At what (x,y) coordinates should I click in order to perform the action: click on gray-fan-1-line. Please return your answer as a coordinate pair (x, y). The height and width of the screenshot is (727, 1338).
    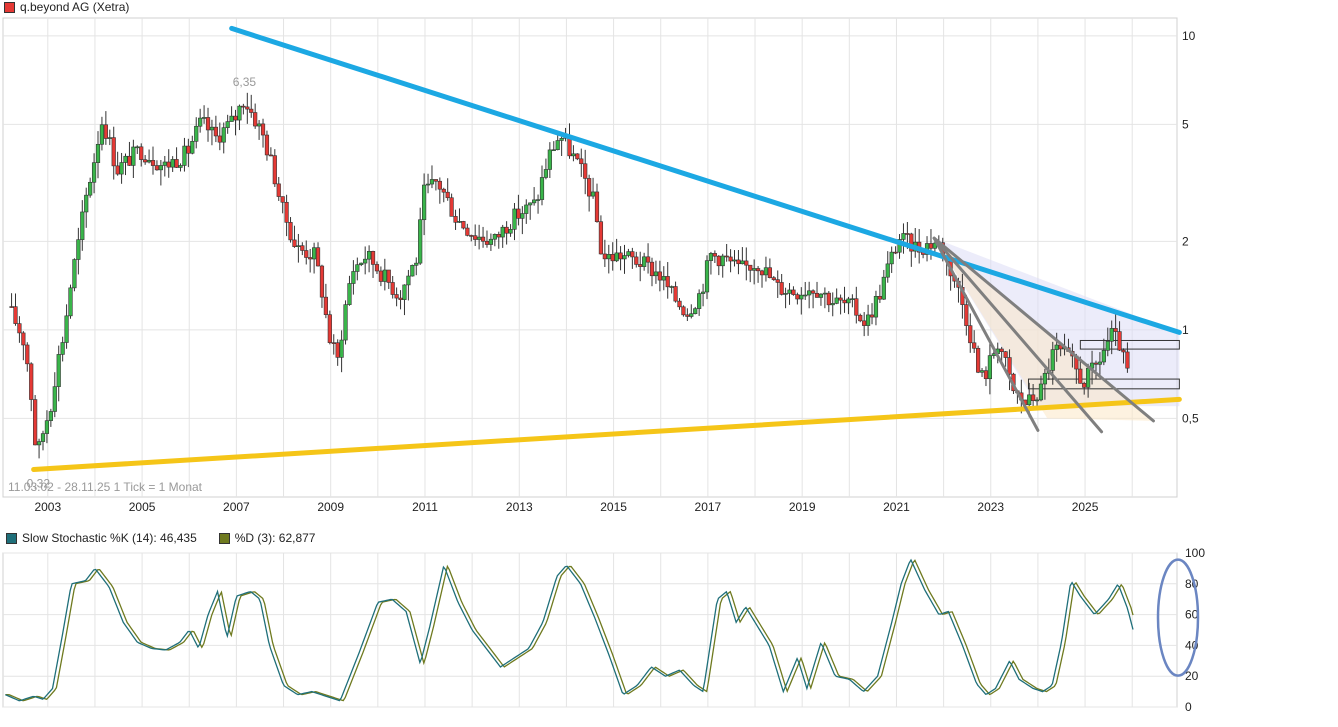
    Looking at the image, I should click on (986, 334).